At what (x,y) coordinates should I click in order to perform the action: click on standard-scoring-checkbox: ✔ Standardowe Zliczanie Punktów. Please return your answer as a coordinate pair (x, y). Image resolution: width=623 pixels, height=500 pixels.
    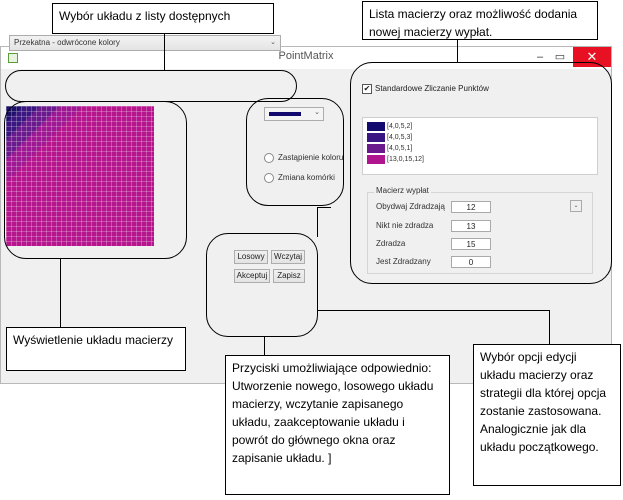
    Looking at the image, I should click on (425, 89).